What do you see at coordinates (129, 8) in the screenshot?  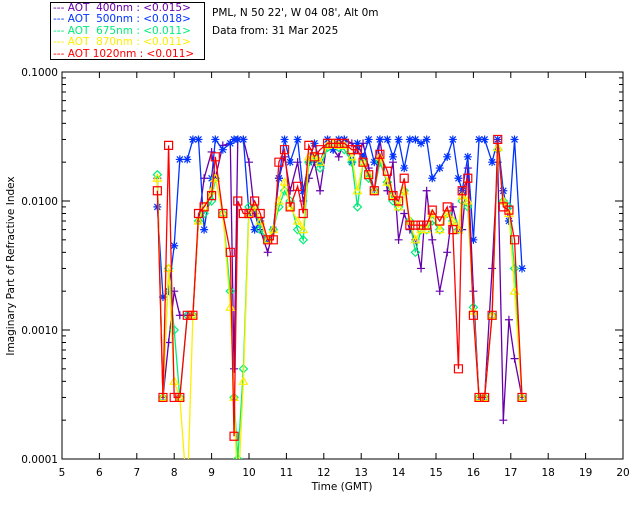 I see `legend-label: AOT 400nm : <0.015>` at bounding box center [129, 8].